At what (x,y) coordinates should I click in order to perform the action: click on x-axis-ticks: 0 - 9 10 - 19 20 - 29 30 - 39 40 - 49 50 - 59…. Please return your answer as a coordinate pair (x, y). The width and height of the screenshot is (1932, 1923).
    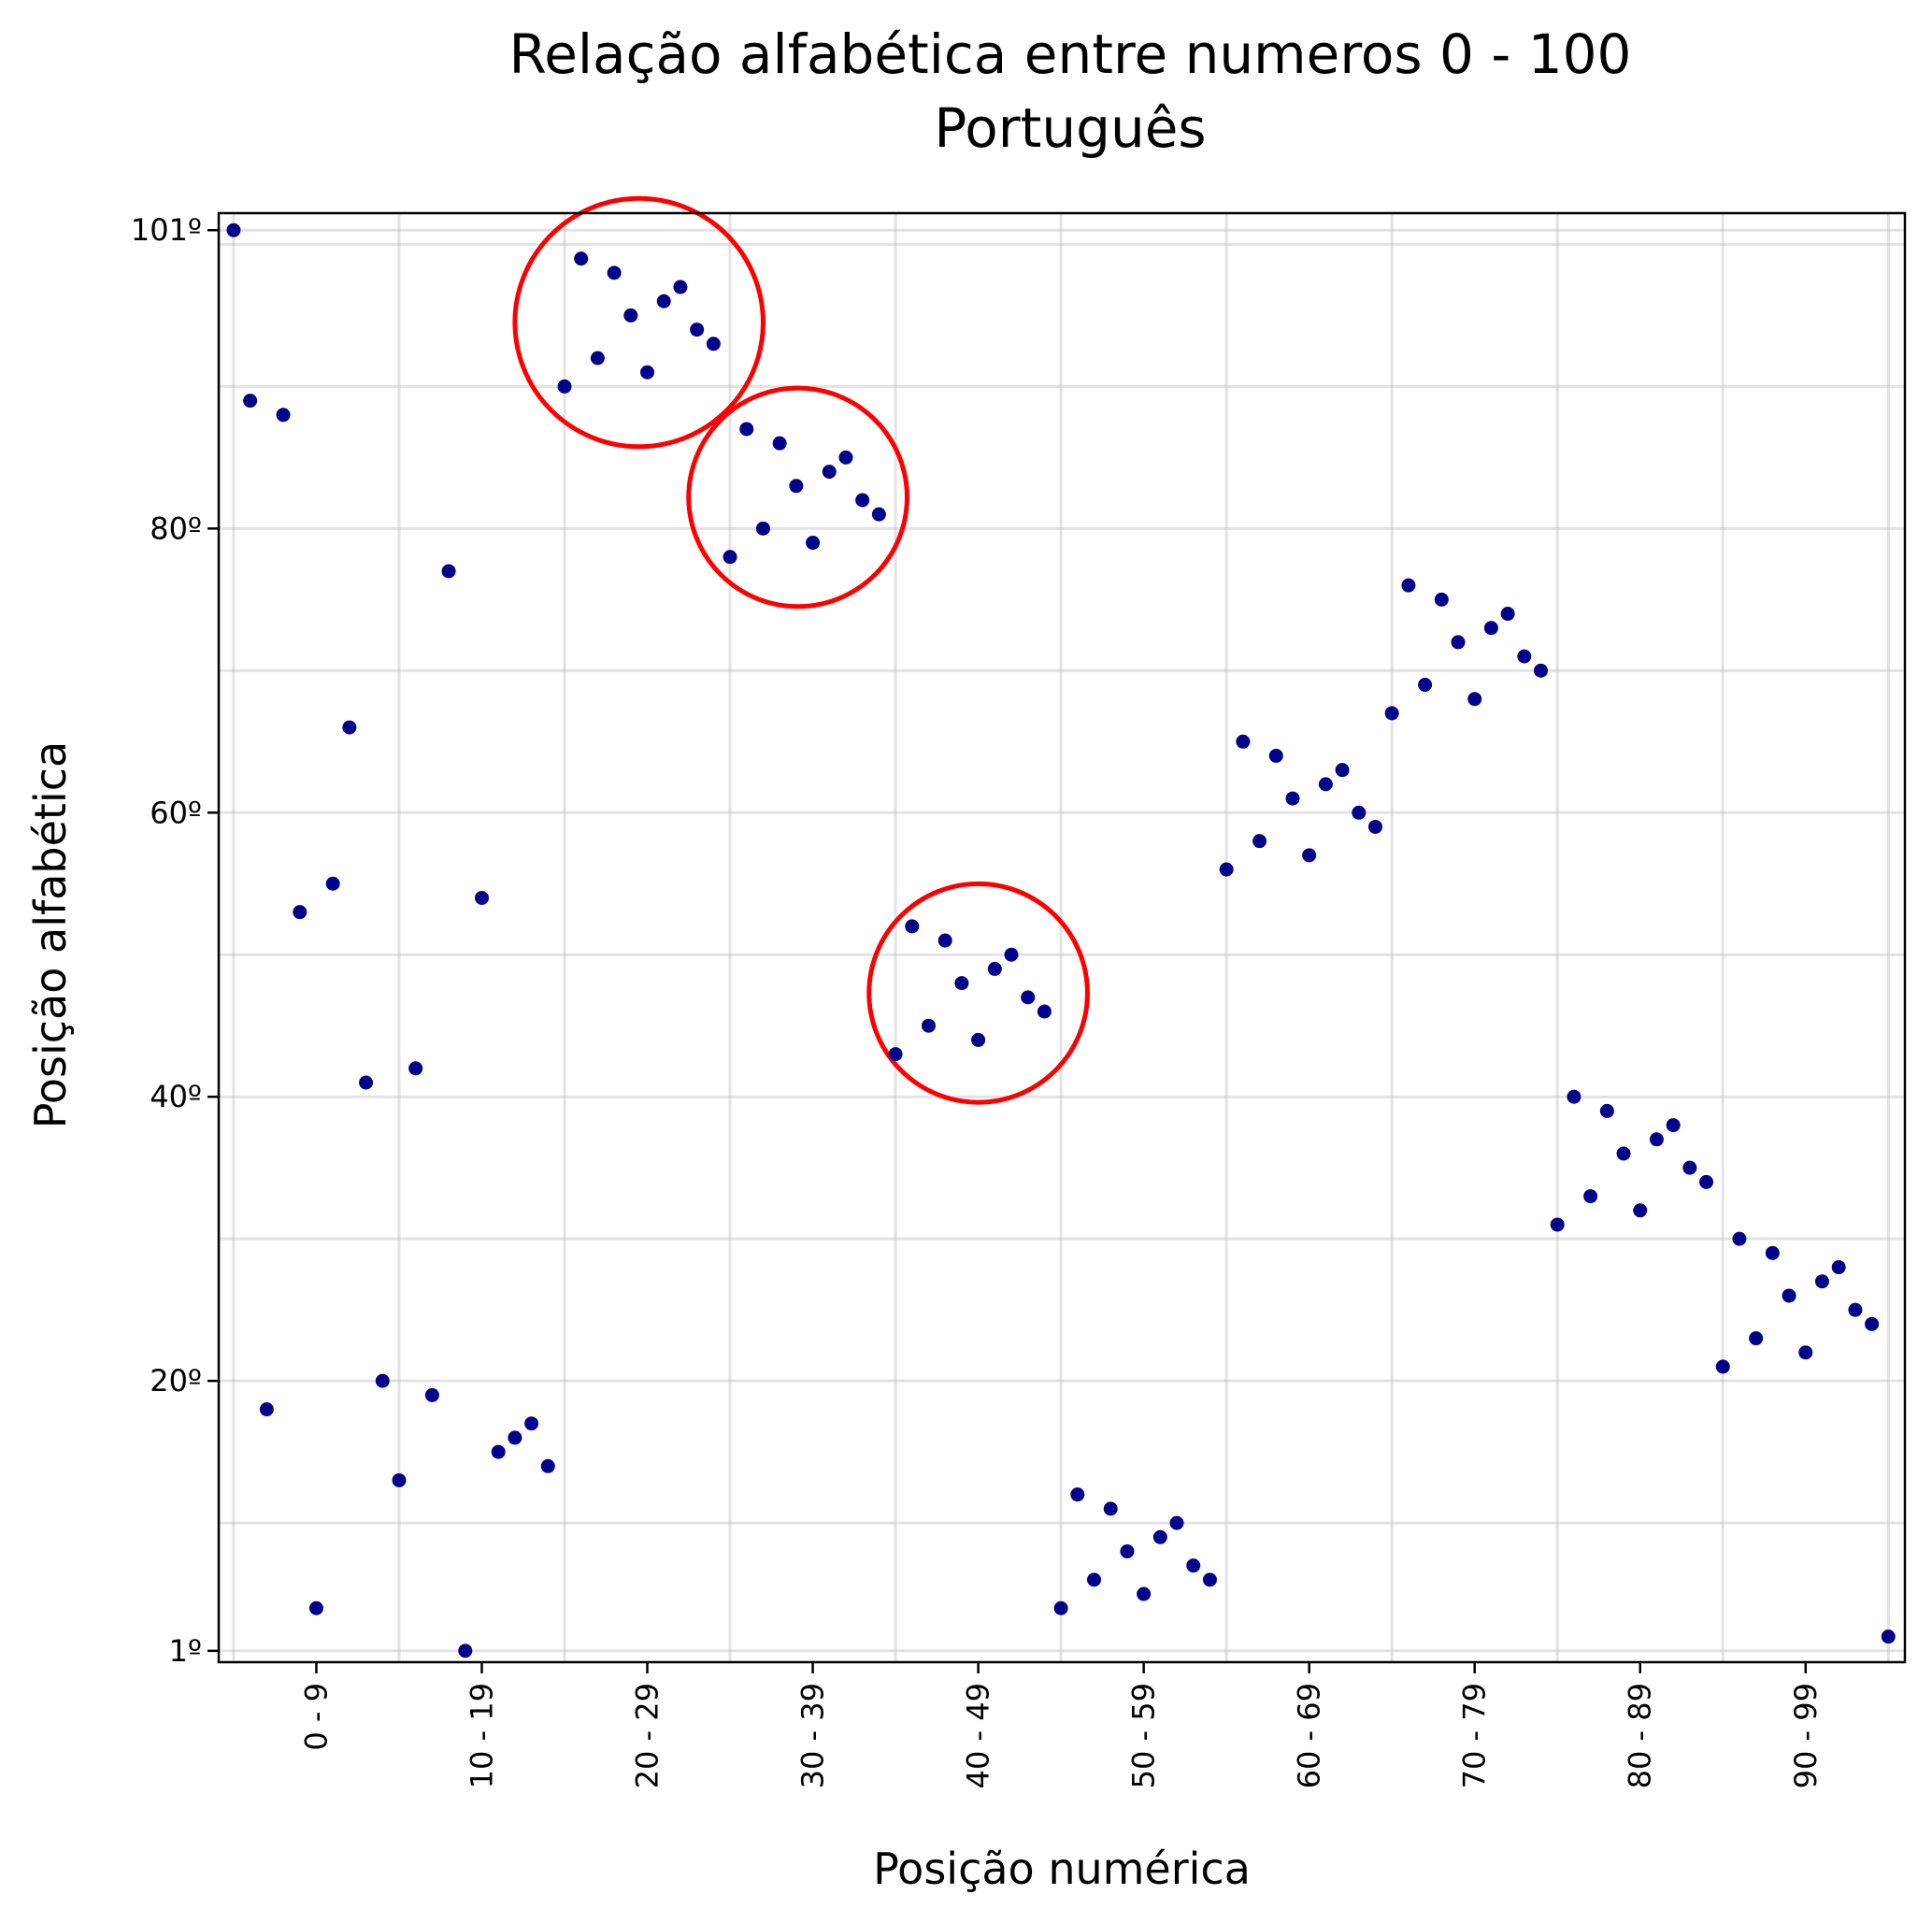
    Looking at the image, I should click on (1061, 1725).